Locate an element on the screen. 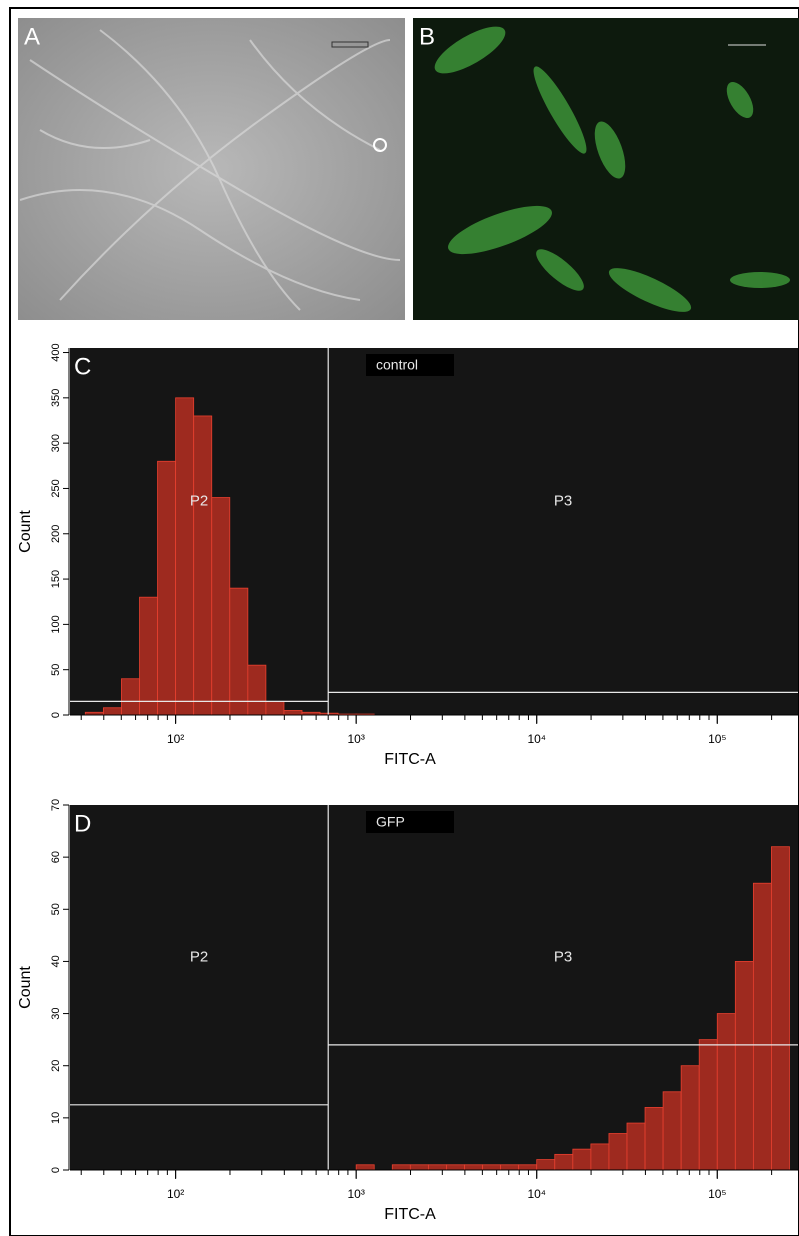  panel-label: A is located at coordinates (32, 36).